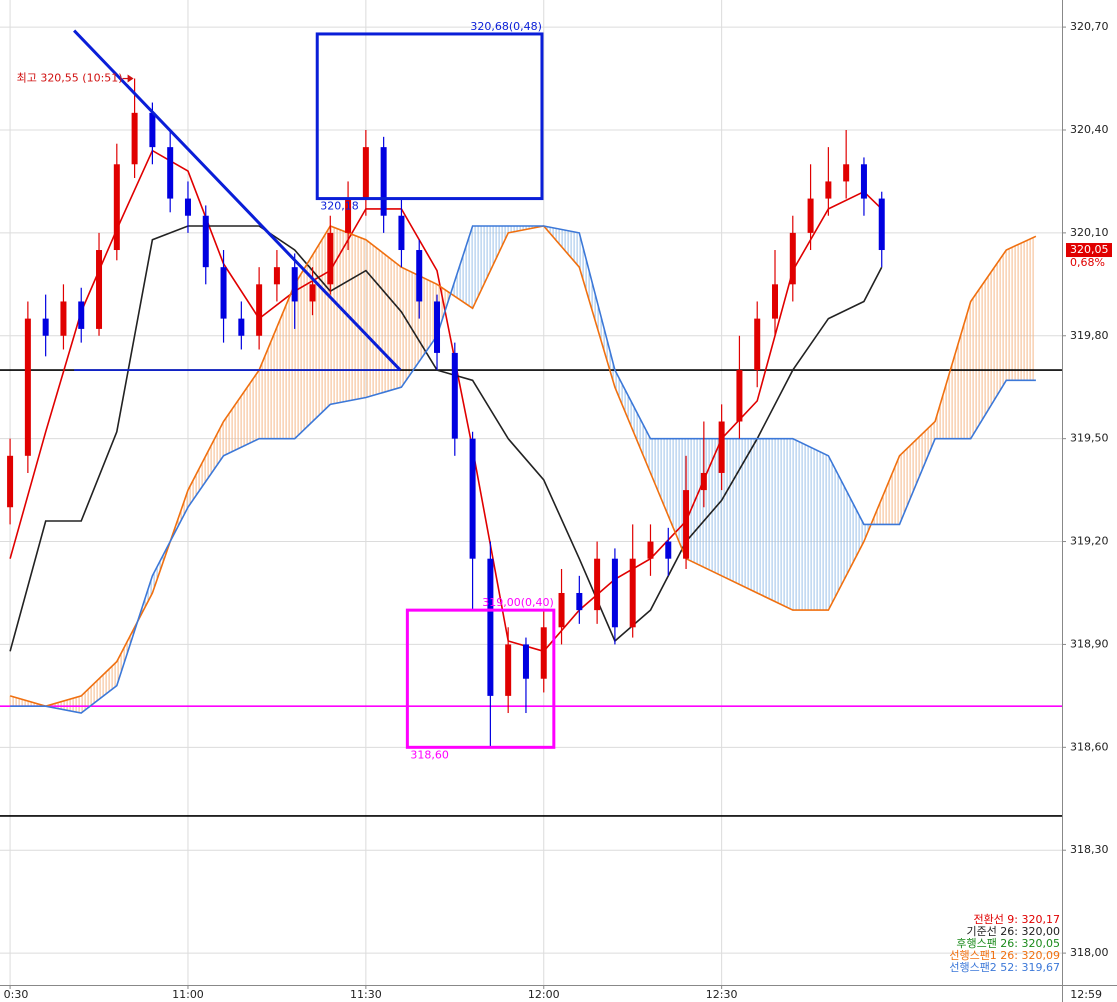 This screenshot has height=1002, width=1117. I want to click on y-tick-label: 318,60, so click(1089, 746).